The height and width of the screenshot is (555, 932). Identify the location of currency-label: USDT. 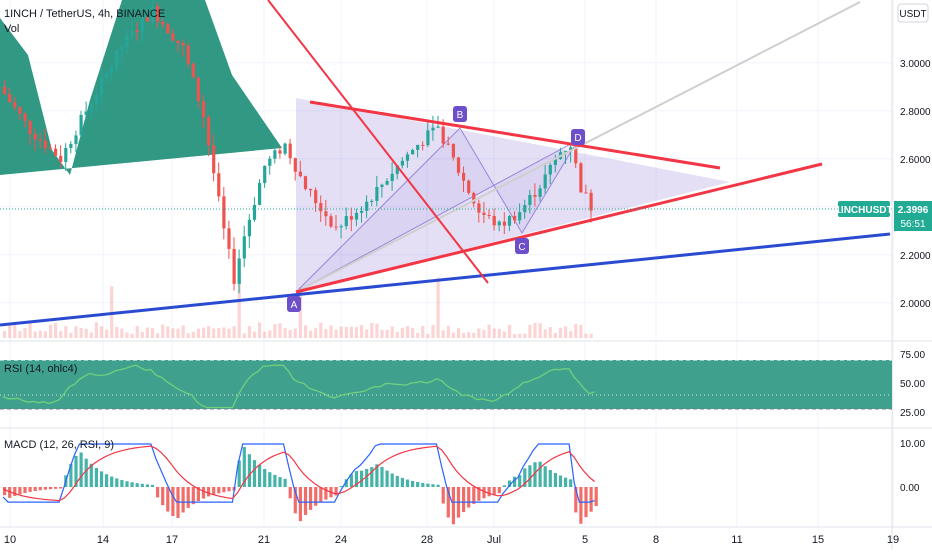
(912, 14).